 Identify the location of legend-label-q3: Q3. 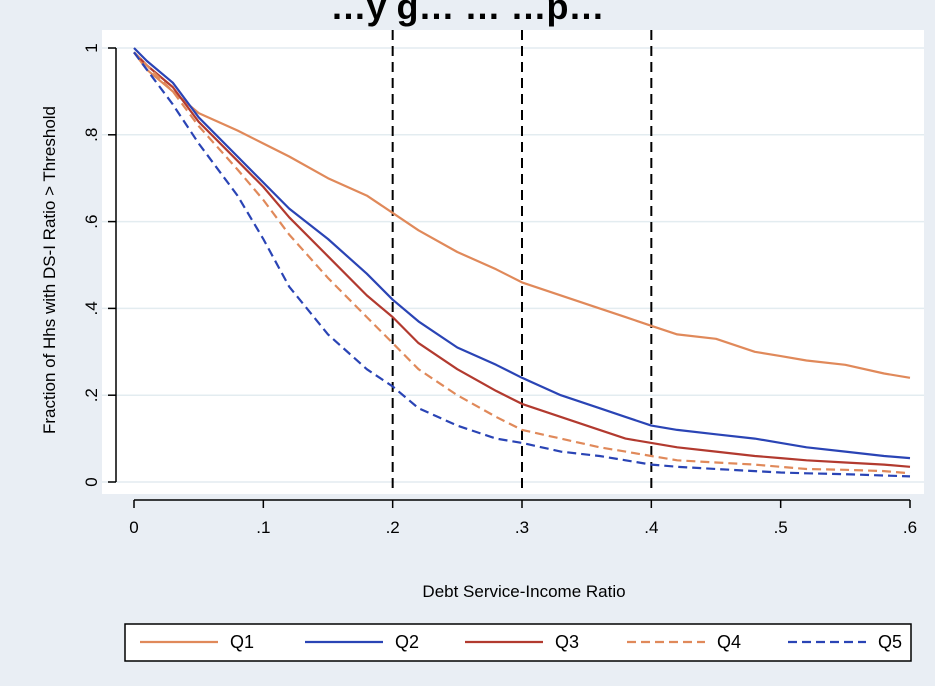
(567, 642).